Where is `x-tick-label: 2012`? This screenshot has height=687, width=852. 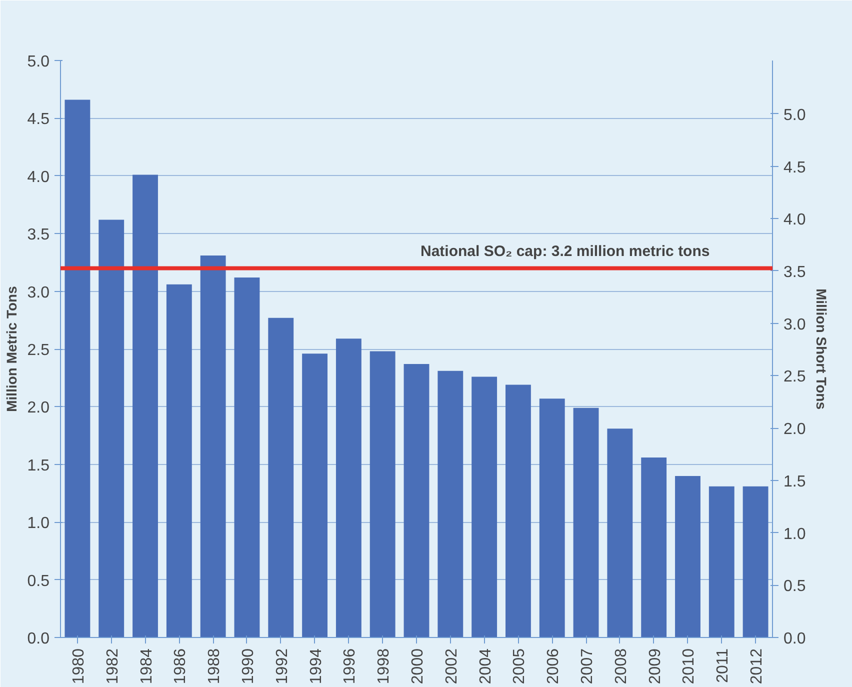
x-tick-label: 2012 is located at coordinates (757, 666).